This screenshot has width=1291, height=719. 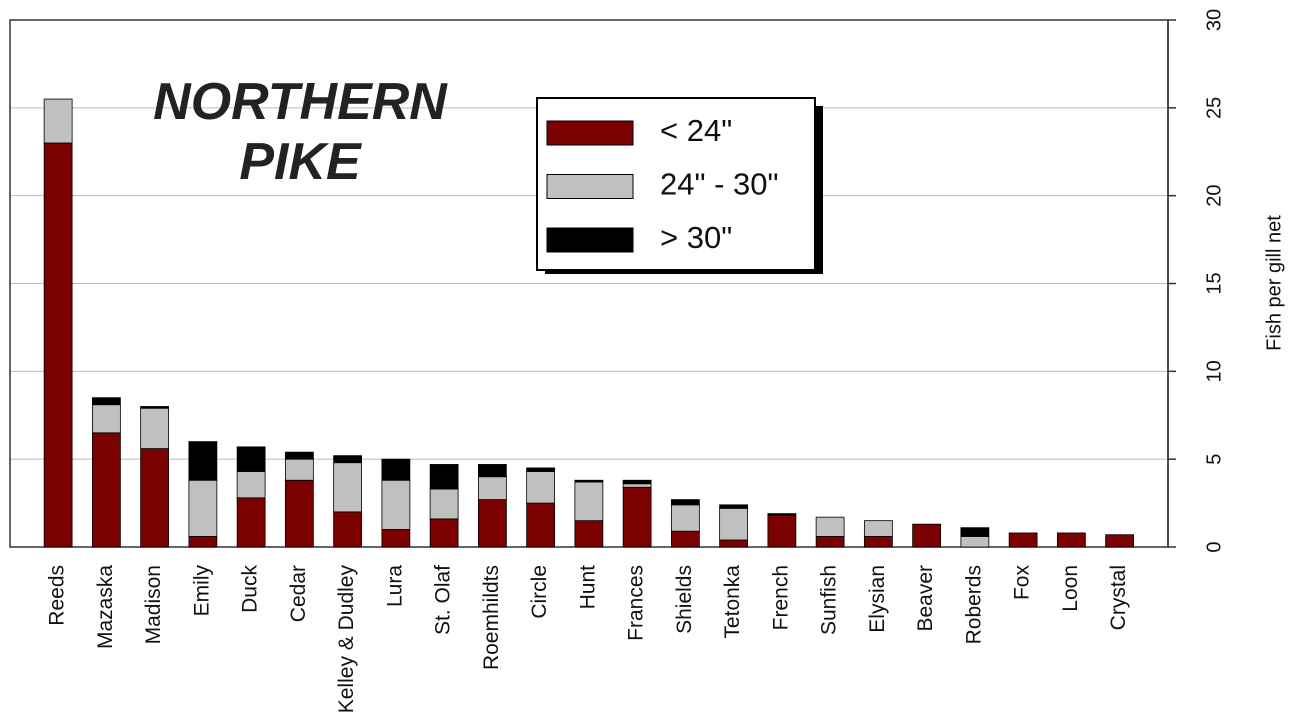 What do you see at coordinates (539, 592) in the screenshot?
I see `x-tick-label: Circle` at bounding box center [539, 592].